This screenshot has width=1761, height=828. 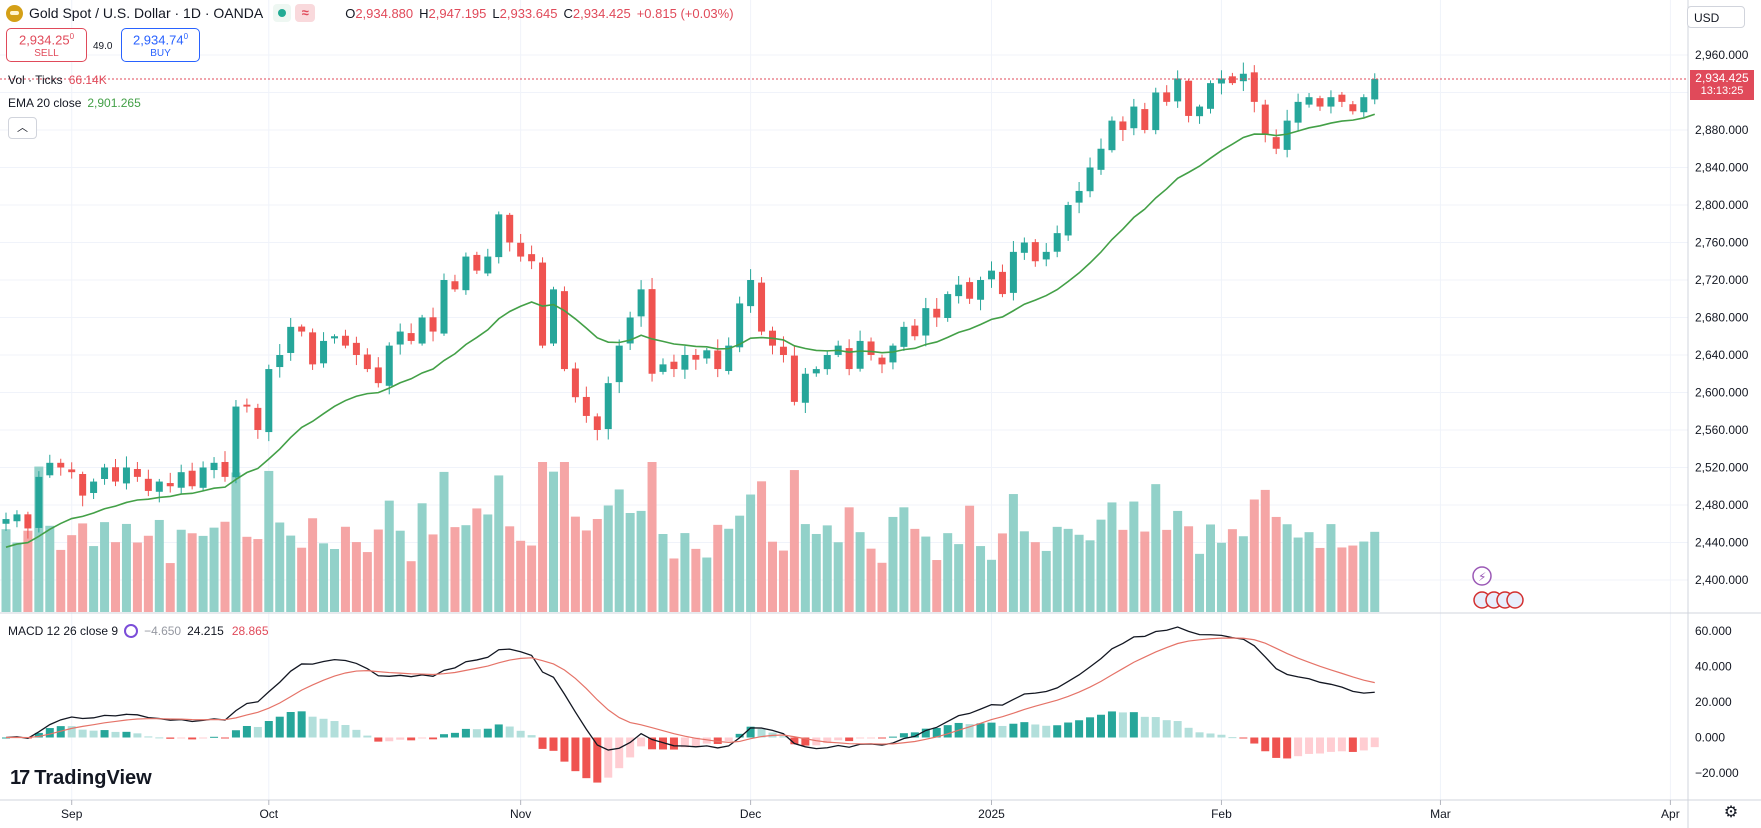 I want to click on sell-button: 2,934.250 SELL, so click(x=46, y=45).